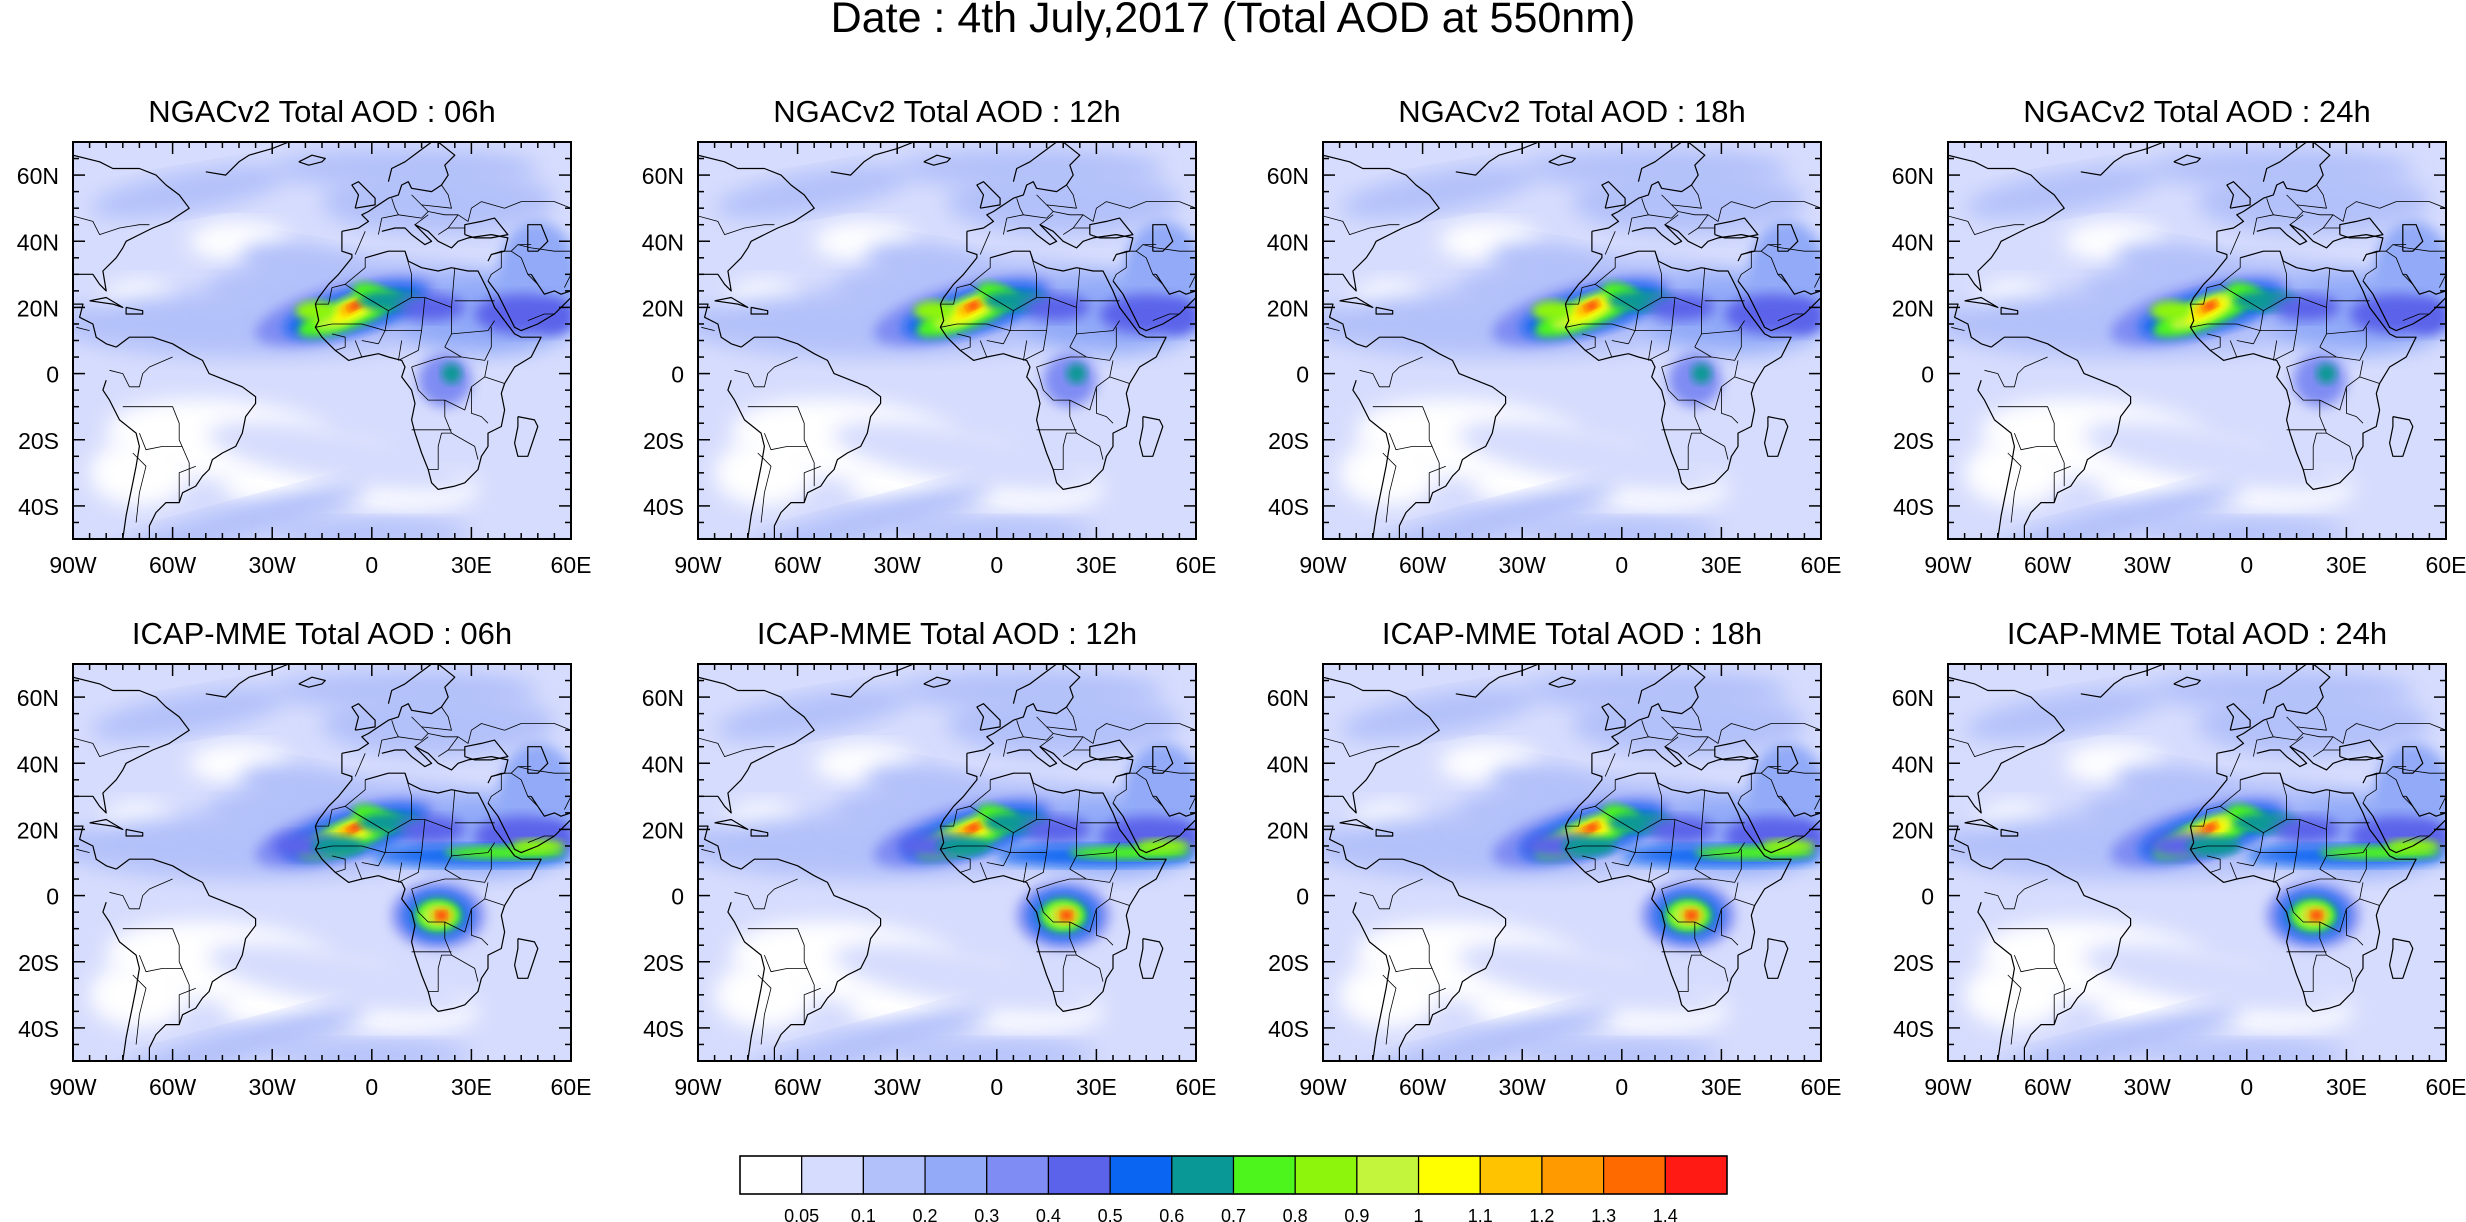 The image size is (2466, 1222). What do you see at coordinates (1171, 1214) in the screenshot?
I see `colorbar-label: 0.6` at bounding box center [1171, 1214].